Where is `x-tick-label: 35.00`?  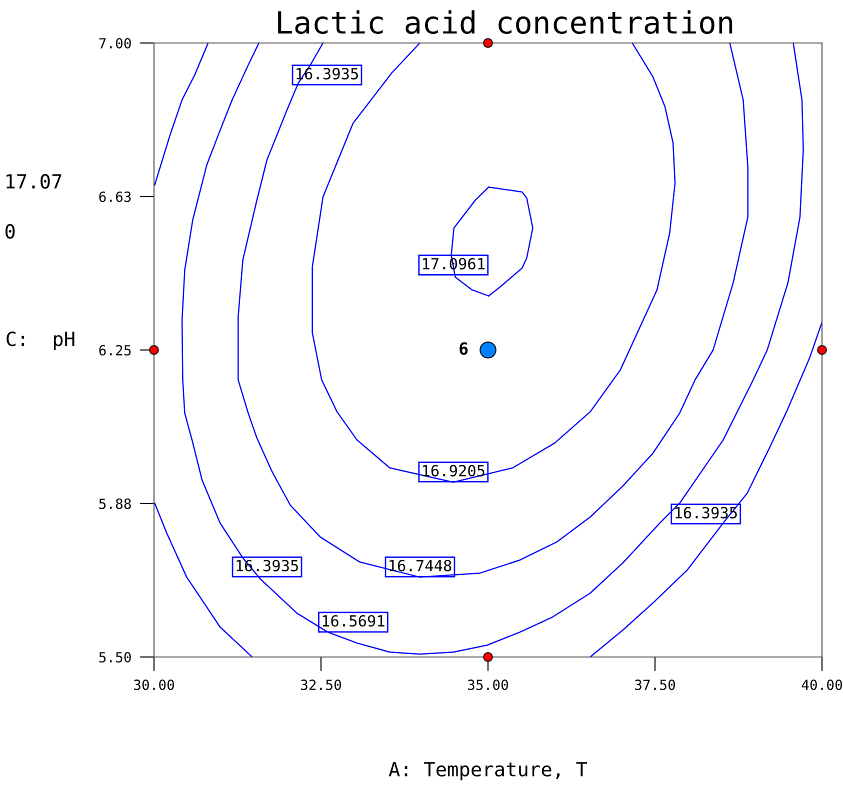 x-tick-label: 35.00 is located at coordinates (488, 685).